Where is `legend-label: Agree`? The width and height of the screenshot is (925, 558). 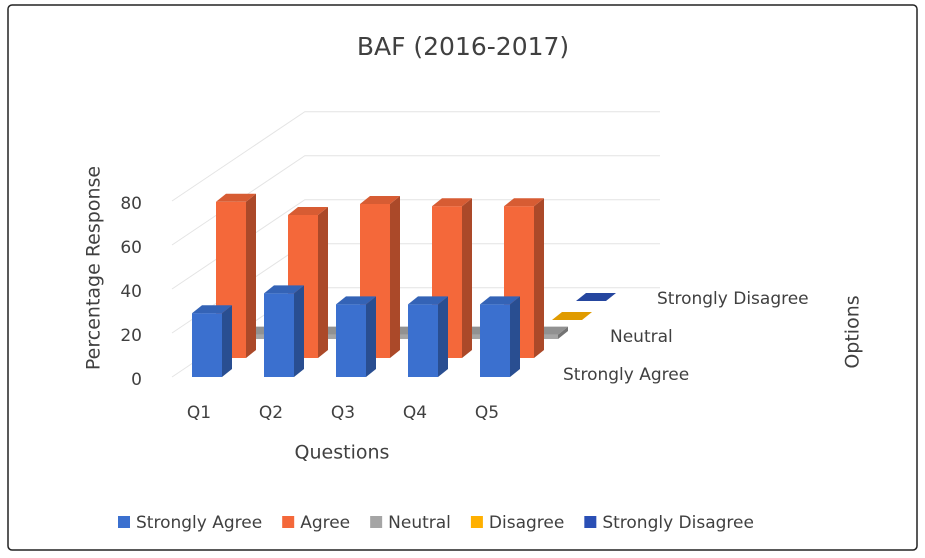
legend-label: Agree is located at coordinates (325, 523).